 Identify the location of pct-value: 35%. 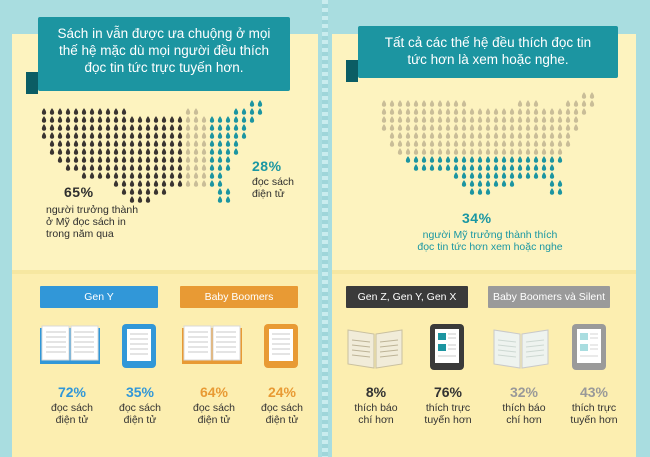
(140, 392).